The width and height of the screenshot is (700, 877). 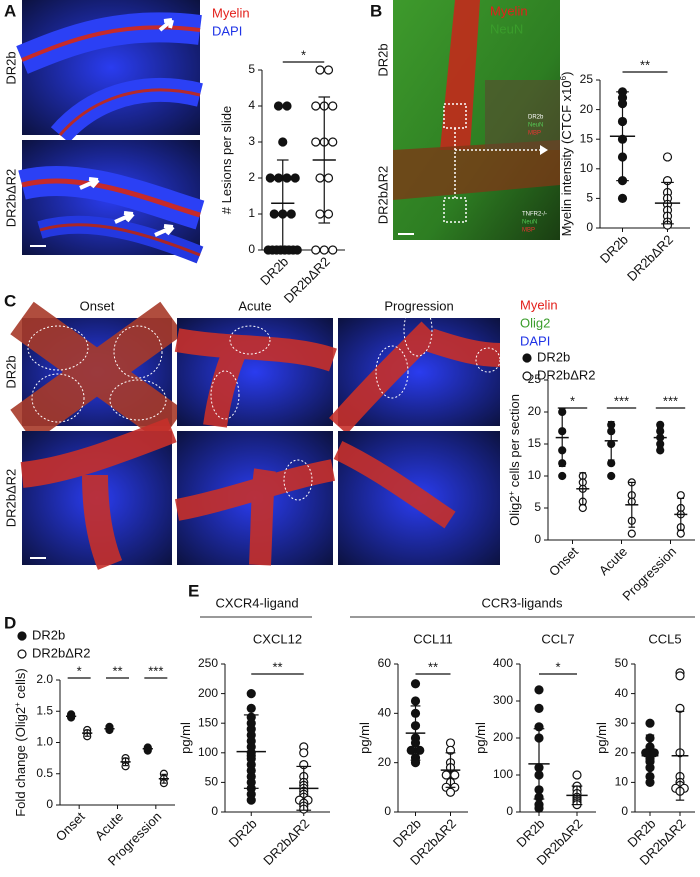 What do you see at coordinates (251, 213) in the screenshot?
I see `y-tick-label: 1` at bounding box center [251, 213].